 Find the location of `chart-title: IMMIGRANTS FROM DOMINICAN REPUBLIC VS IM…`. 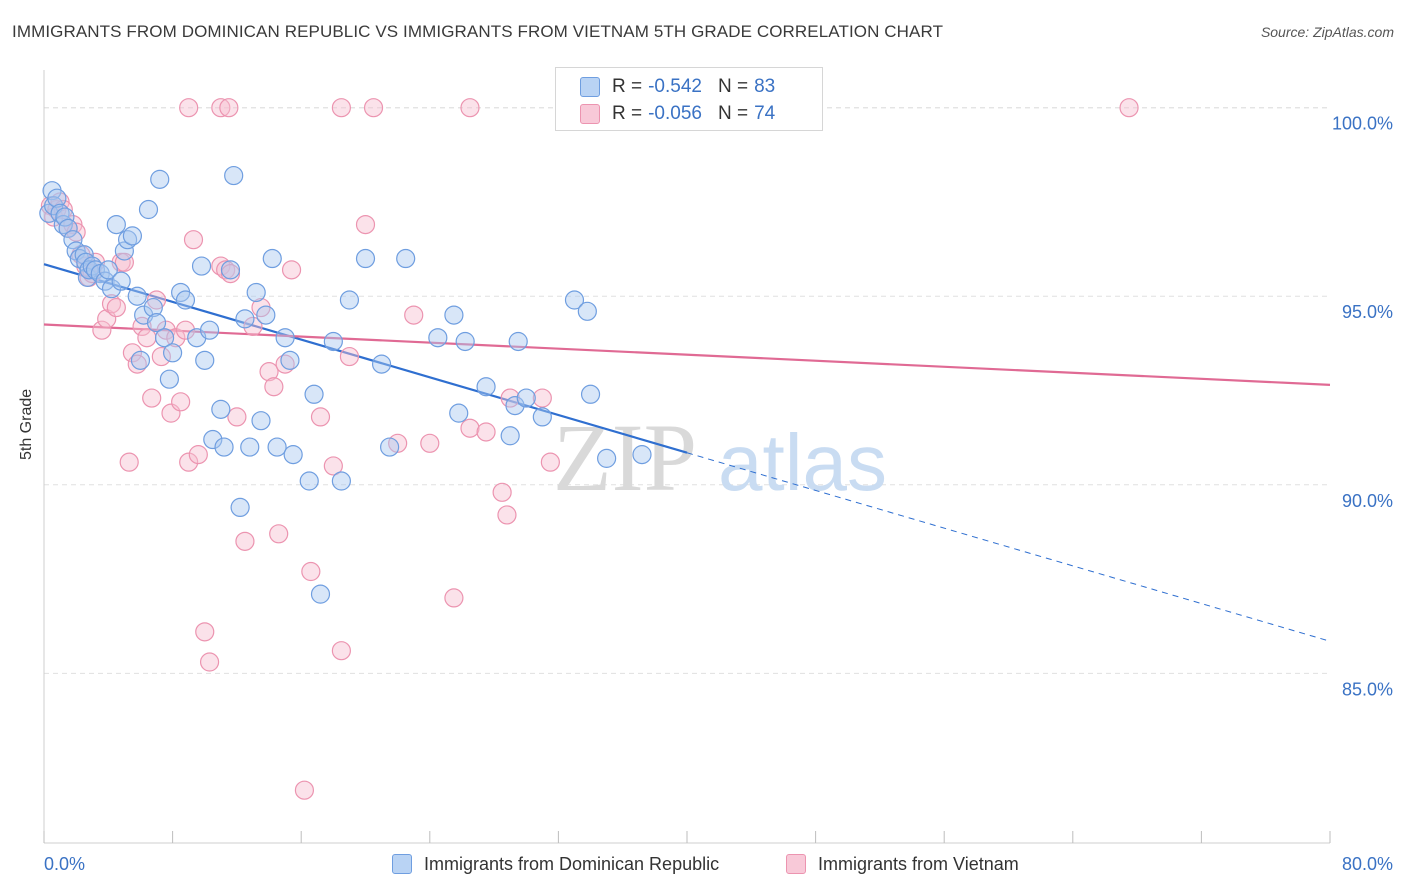

chart-title: IMMIGRANTS FROM DOMINICAN REPUBLIC VS IM… is located at coordinates (478, 31).